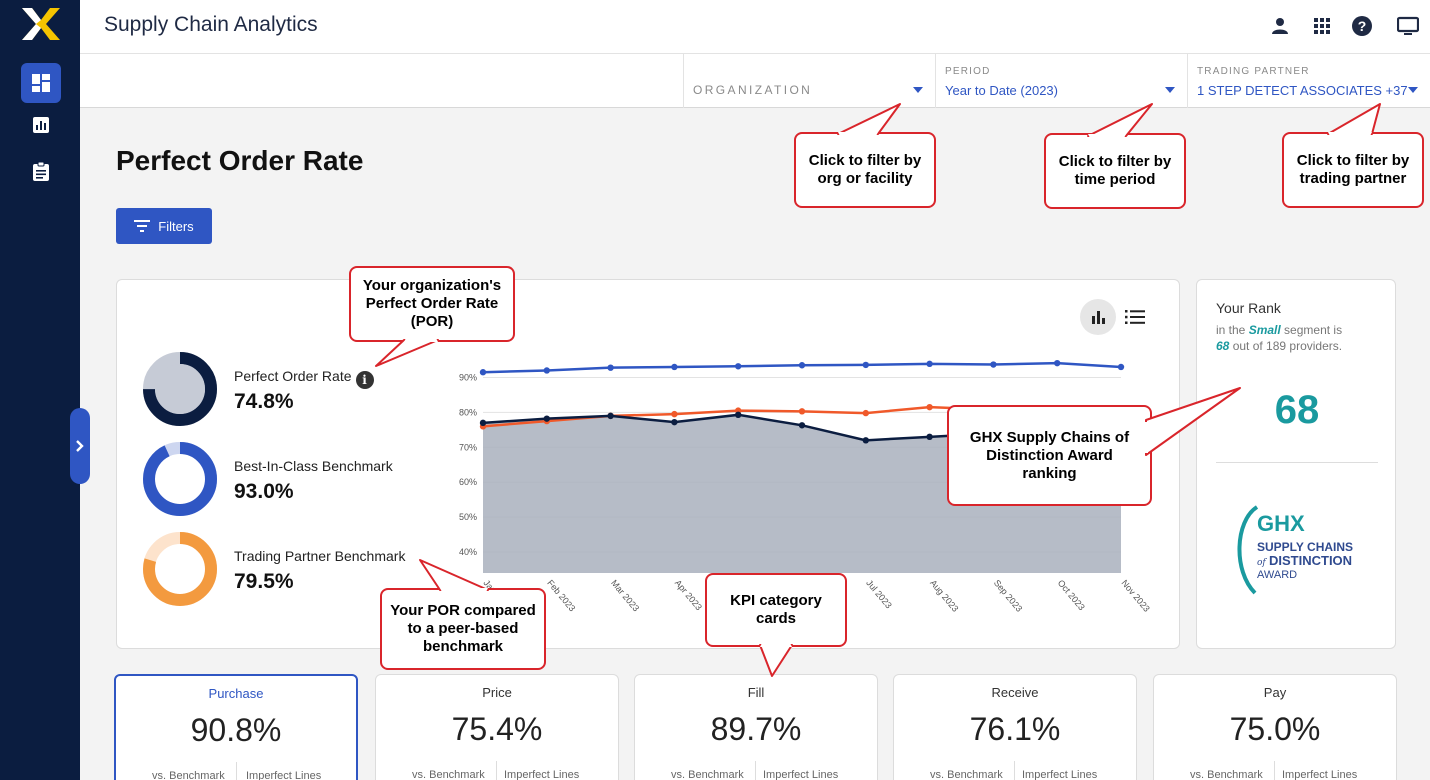 Image resolution: width=1430 pixels, height=780 pixels. I want to click on kpi-card-pay: Pay 75.0% vs. Benchmark Imperfect Lines, so click(1275, 727).